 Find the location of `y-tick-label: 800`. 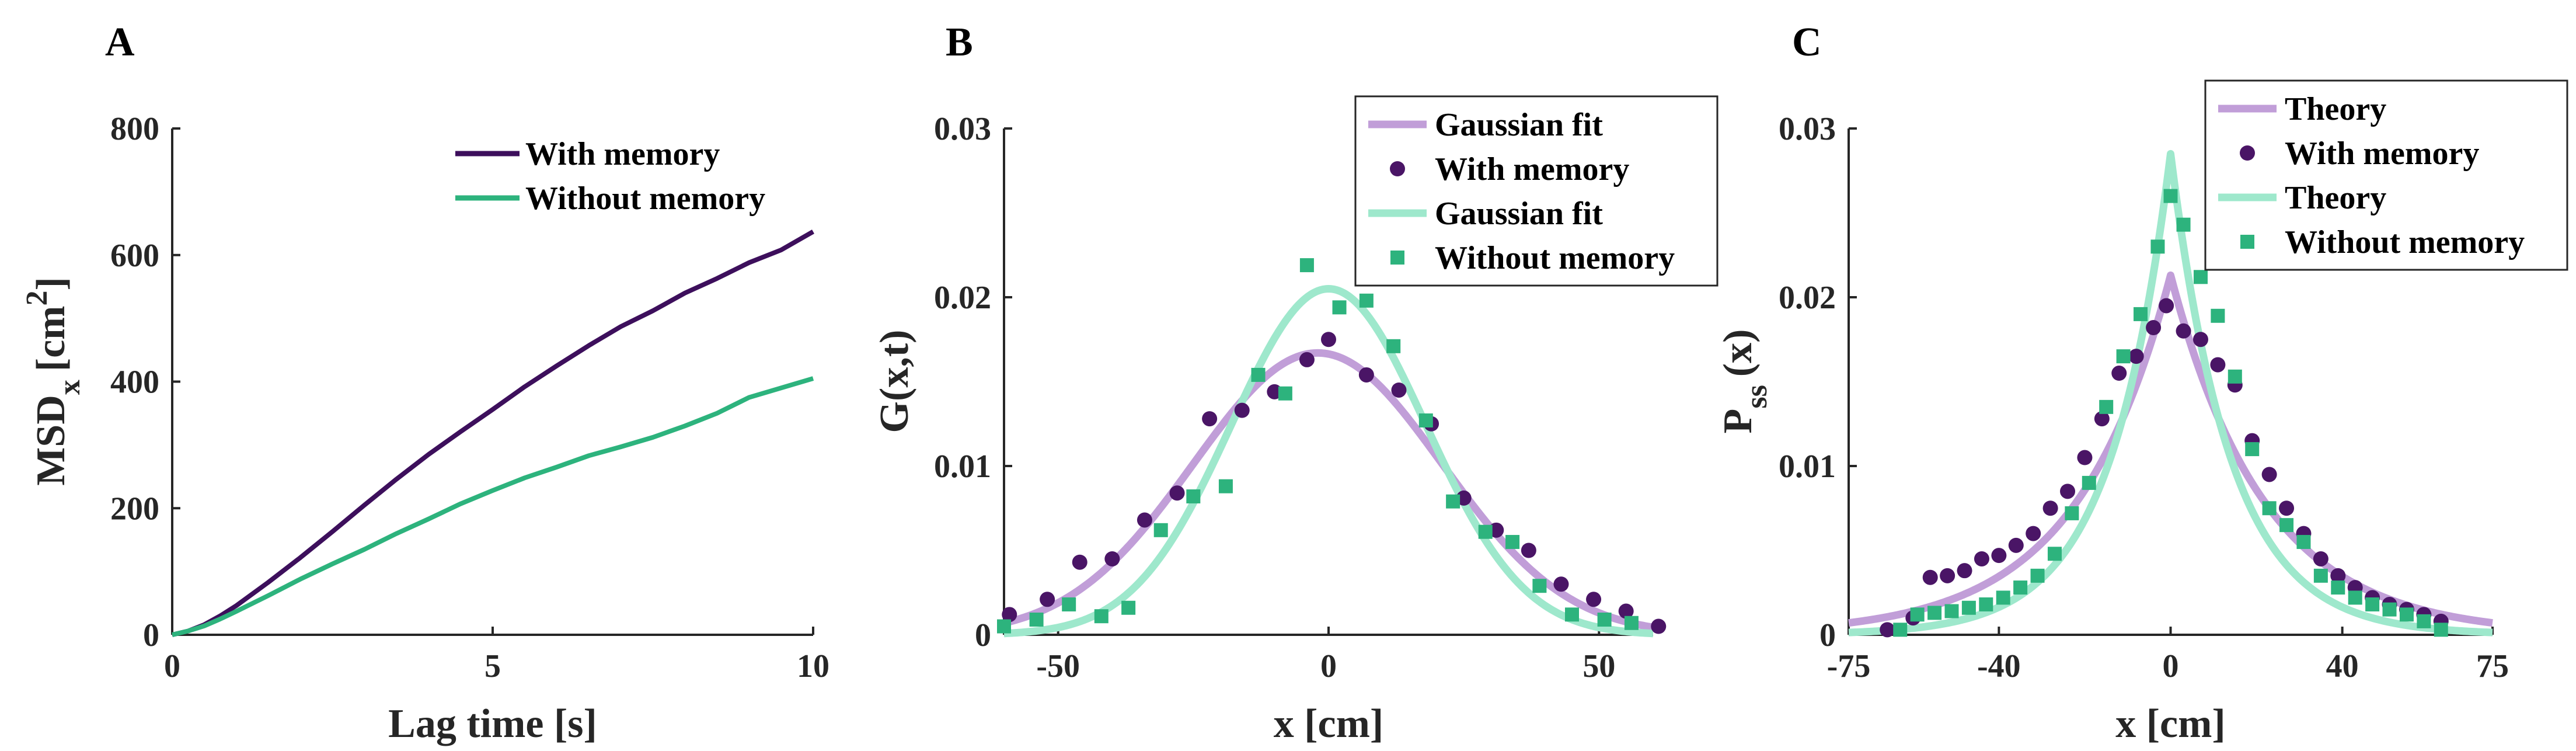

y-tick-label: 800 is located at coordinates (134, 129).